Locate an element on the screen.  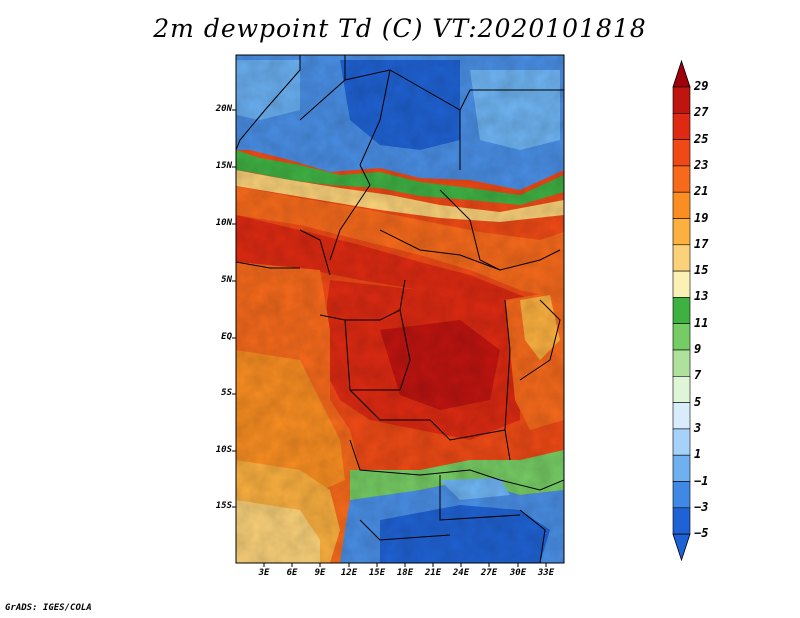
colorbar-label: 3 is located at coordinates (698, 427).